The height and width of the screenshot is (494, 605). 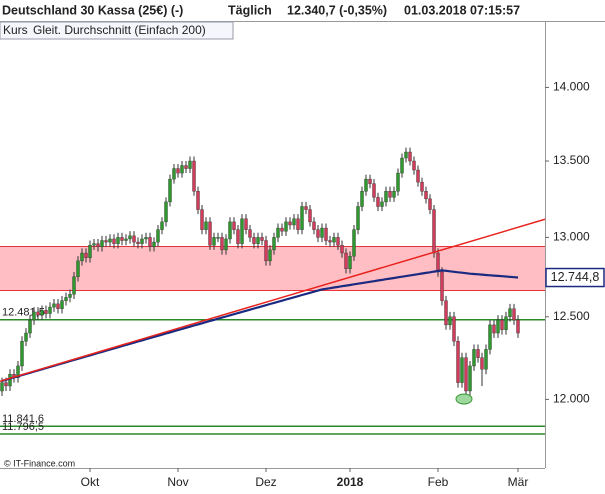 What do you see at coordinates (92, 10) in the screenshot?
I see `chart-title: Deutschland 30 Kassa (25€) (-)` at bounding box center [92, 10].